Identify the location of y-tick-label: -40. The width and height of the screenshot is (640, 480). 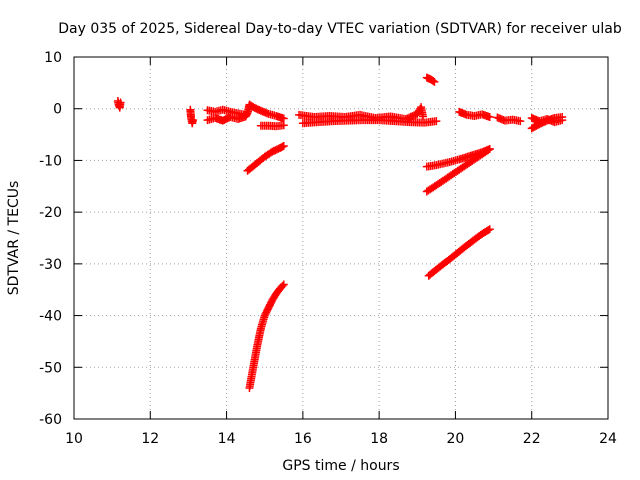
(50, 317).